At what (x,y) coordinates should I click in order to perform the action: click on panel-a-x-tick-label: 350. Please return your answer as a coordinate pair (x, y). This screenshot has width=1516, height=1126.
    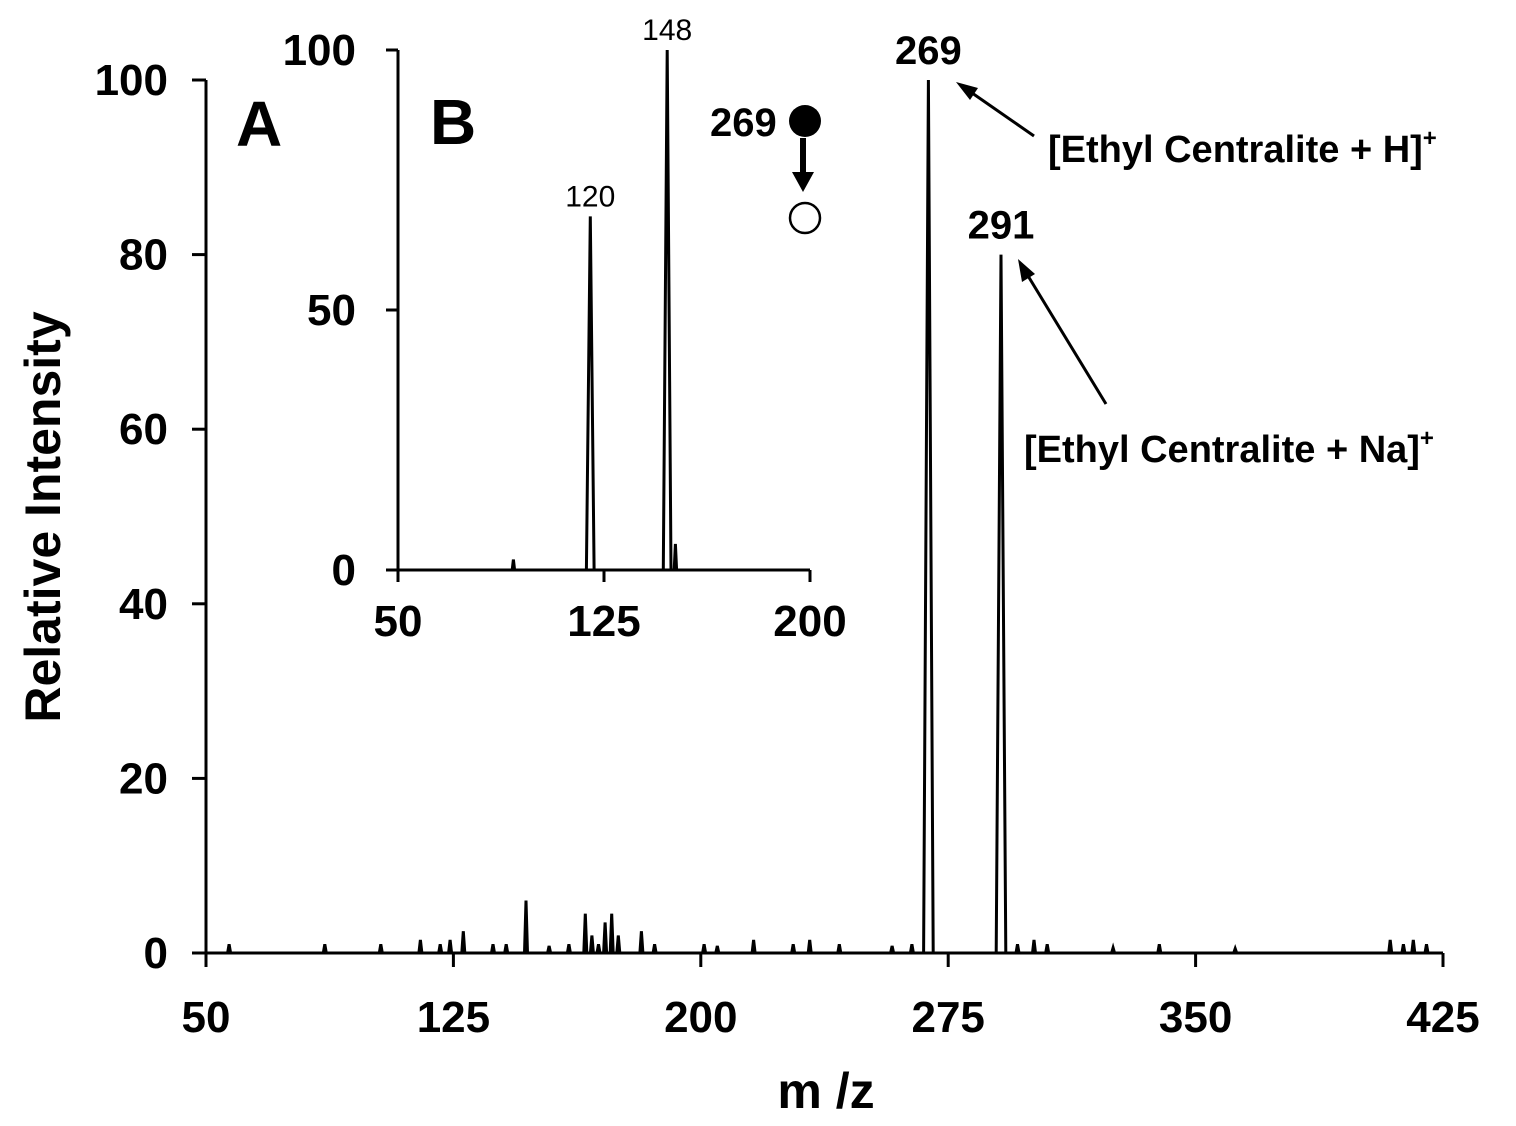
    Looking at the image, I should click on (1195, 1017).